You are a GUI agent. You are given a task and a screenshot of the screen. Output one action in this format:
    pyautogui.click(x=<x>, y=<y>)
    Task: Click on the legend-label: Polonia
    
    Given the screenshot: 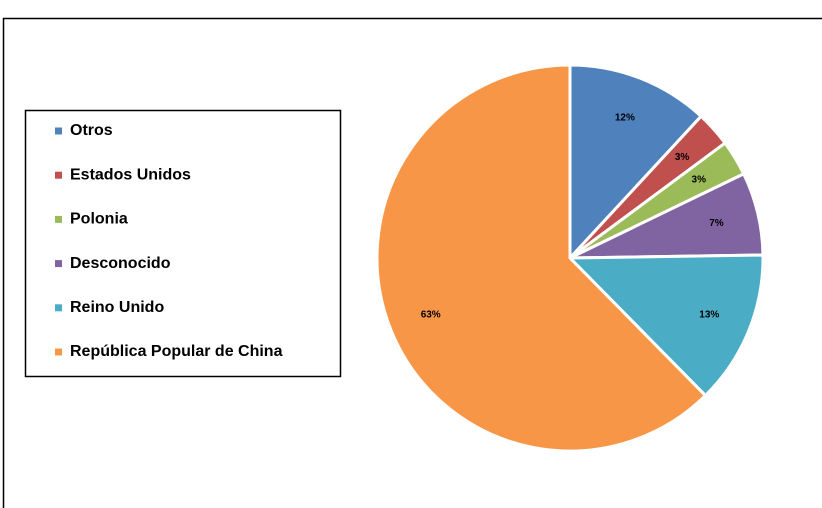 What is the action you would take?
    pyautogui.click(x=99, y=219)
    